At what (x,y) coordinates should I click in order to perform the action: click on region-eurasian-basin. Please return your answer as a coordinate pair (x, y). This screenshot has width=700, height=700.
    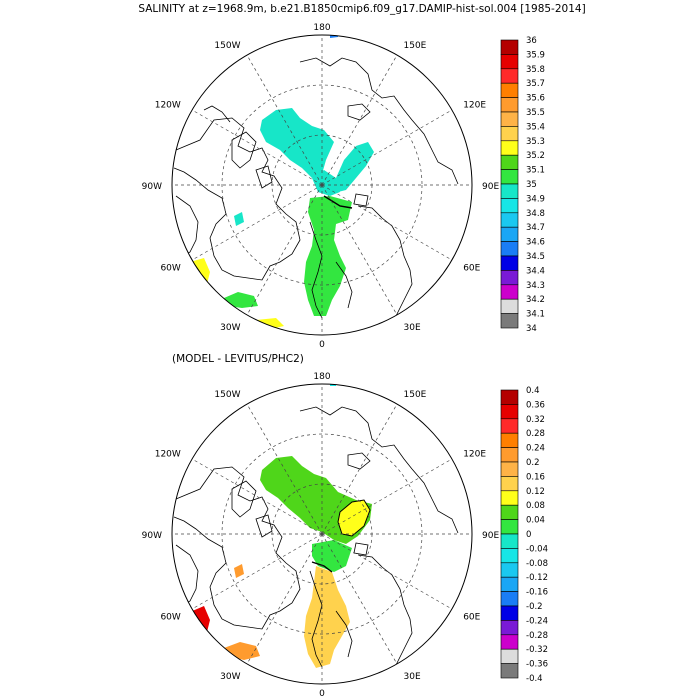
    Looking at the image, I should click on (328, 256).